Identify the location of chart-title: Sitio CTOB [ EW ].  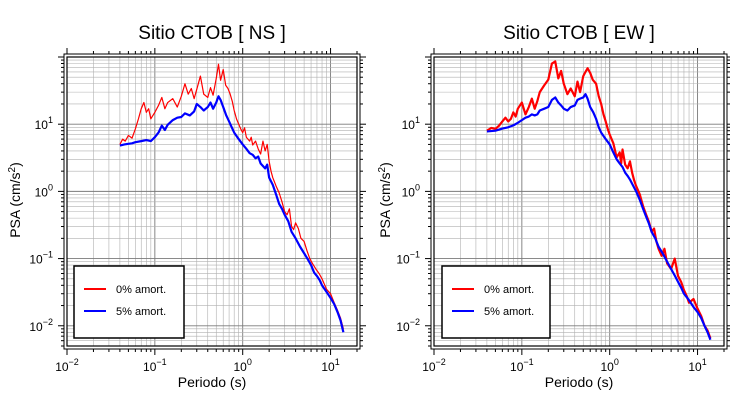
(579, 33).